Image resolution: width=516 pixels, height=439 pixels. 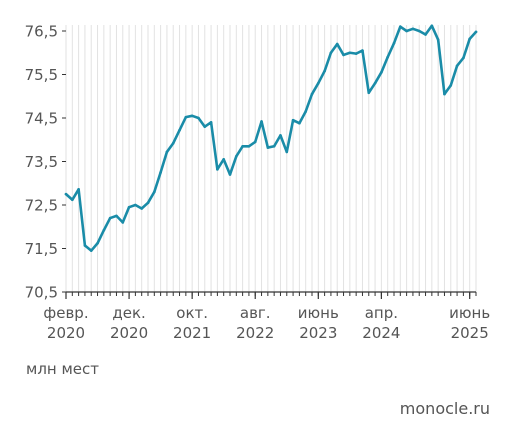 I want to click on x-tick-label-month: авг., so click(x=255, y=313).